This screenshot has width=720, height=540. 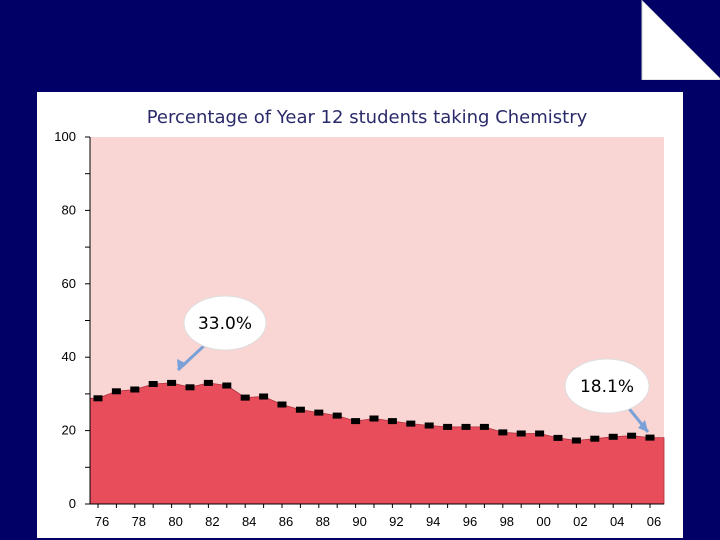 What do you see at coordinates (507, 521) in the screenshot?
I see `x-tick-label: 98` at bounding box center [507, 521].